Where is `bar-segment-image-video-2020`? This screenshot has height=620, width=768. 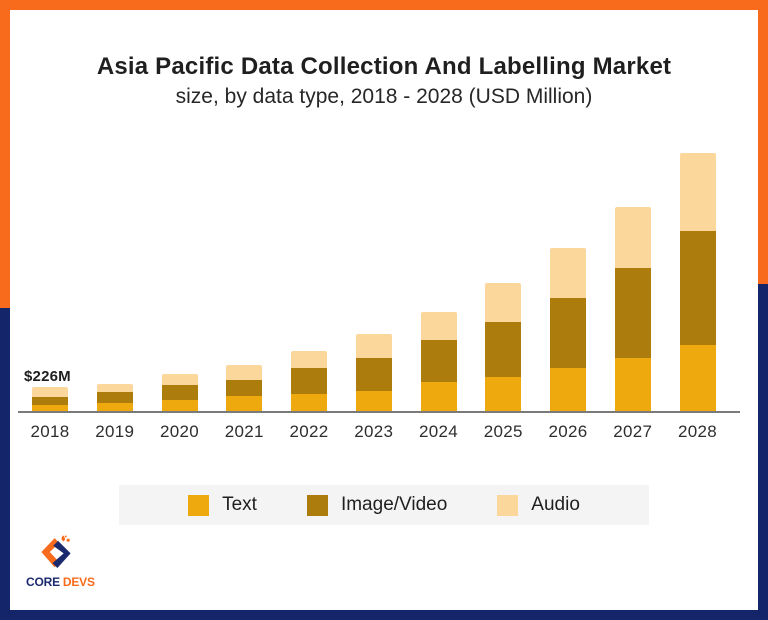
bar-segment-image-video-2020 is located at coordinates (179, 392).